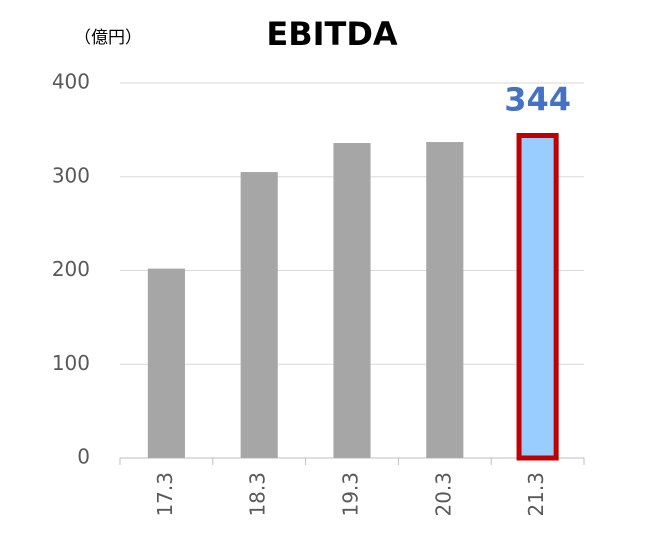 The width and height of the screenshot is (653, 549). I want to click on chart-title: EBITDA, so click(332, 34).